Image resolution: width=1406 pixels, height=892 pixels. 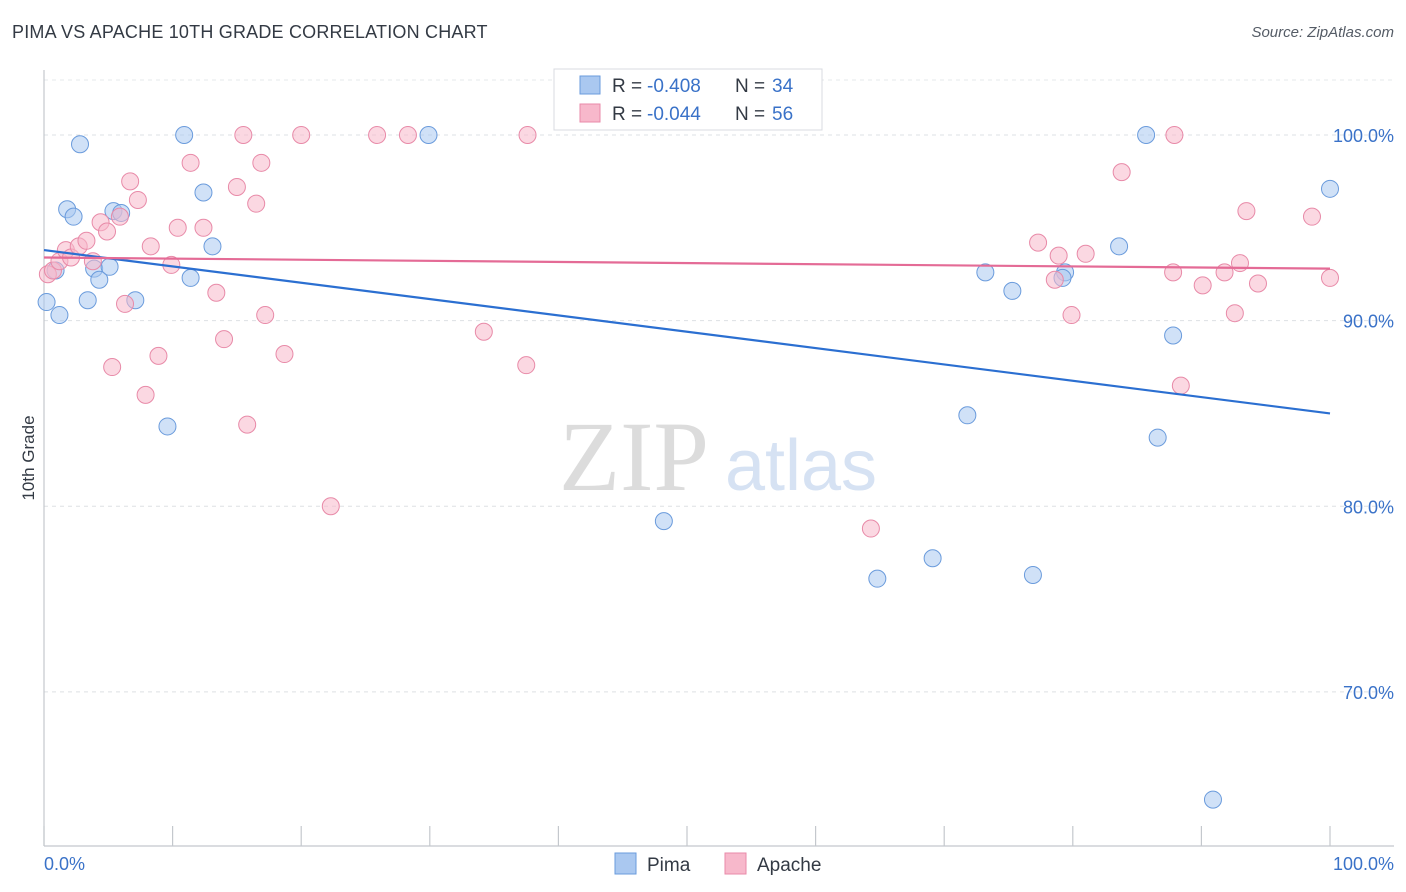 What do you see at coordinates (627, 86) in the screenshot?
I see `legend-r-label-pima: R =` at bounding box center [627, 86].